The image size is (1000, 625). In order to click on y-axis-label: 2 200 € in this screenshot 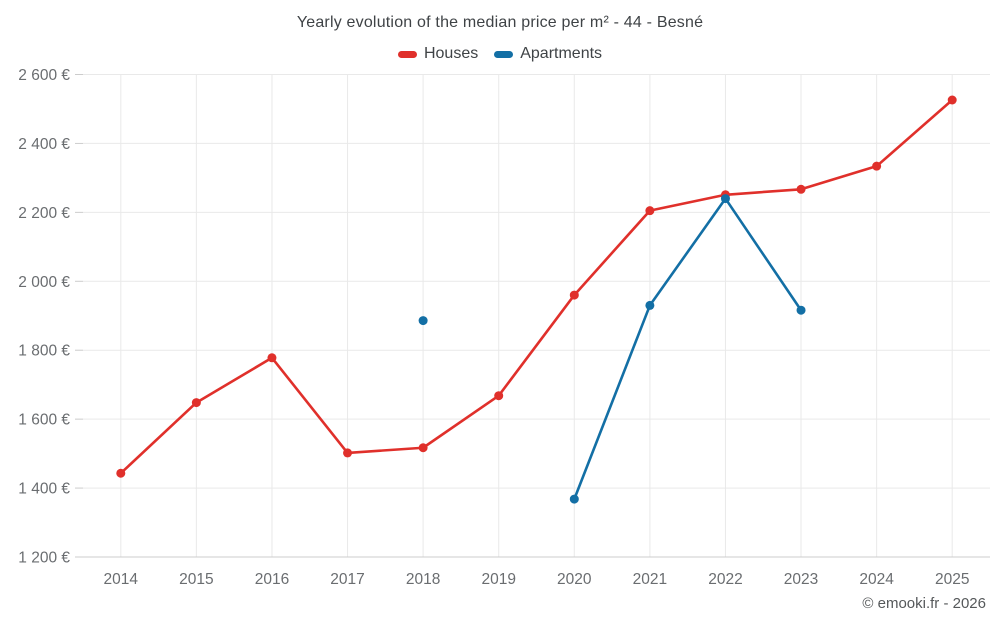, I will do `click(44, 213)`.